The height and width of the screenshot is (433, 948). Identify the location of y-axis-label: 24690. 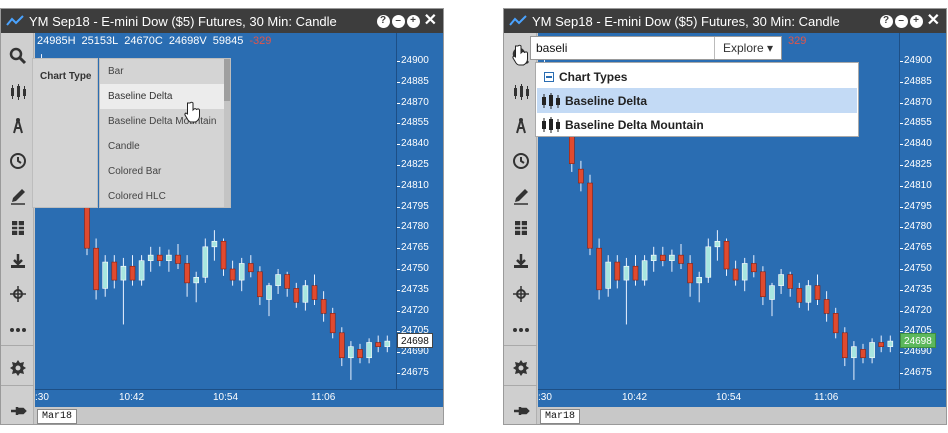
(415, 352).